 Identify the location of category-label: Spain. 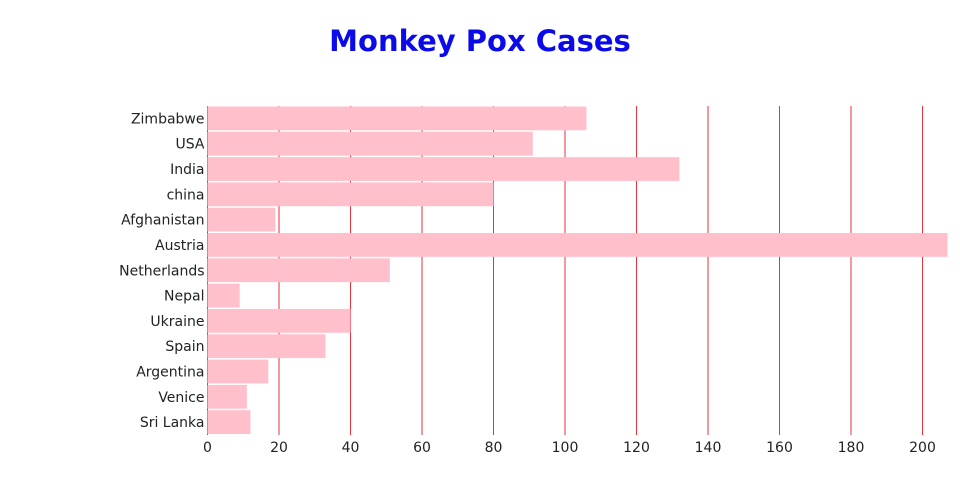
(184, 347).